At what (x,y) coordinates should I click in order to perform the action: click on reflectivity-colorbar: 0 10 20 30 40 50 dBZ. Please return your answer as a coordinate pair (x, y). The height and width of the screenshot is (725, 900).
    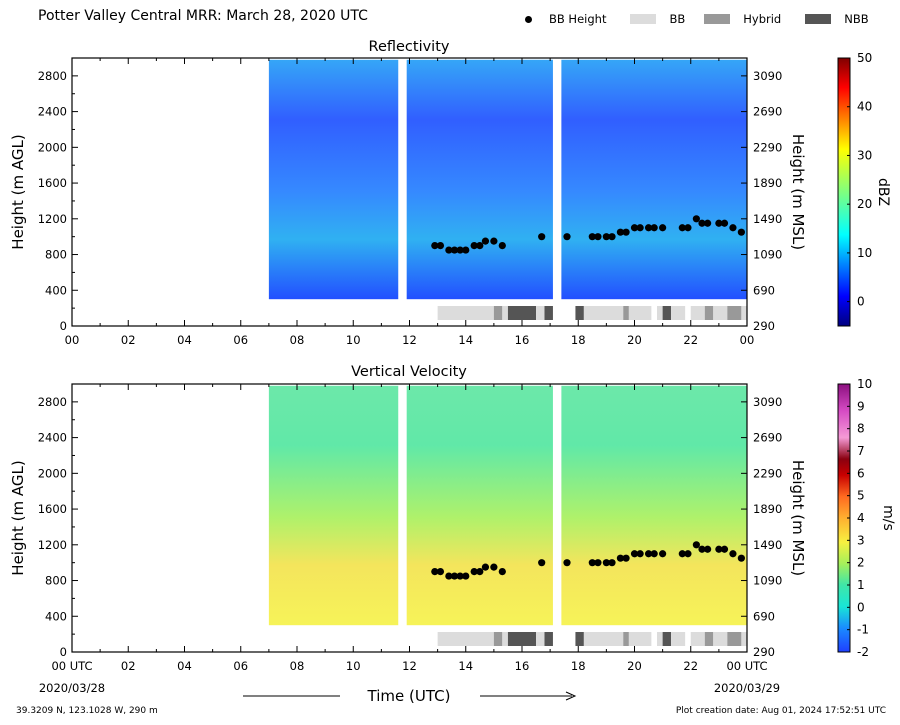
    Looking at the image, I should click on (864, 189).